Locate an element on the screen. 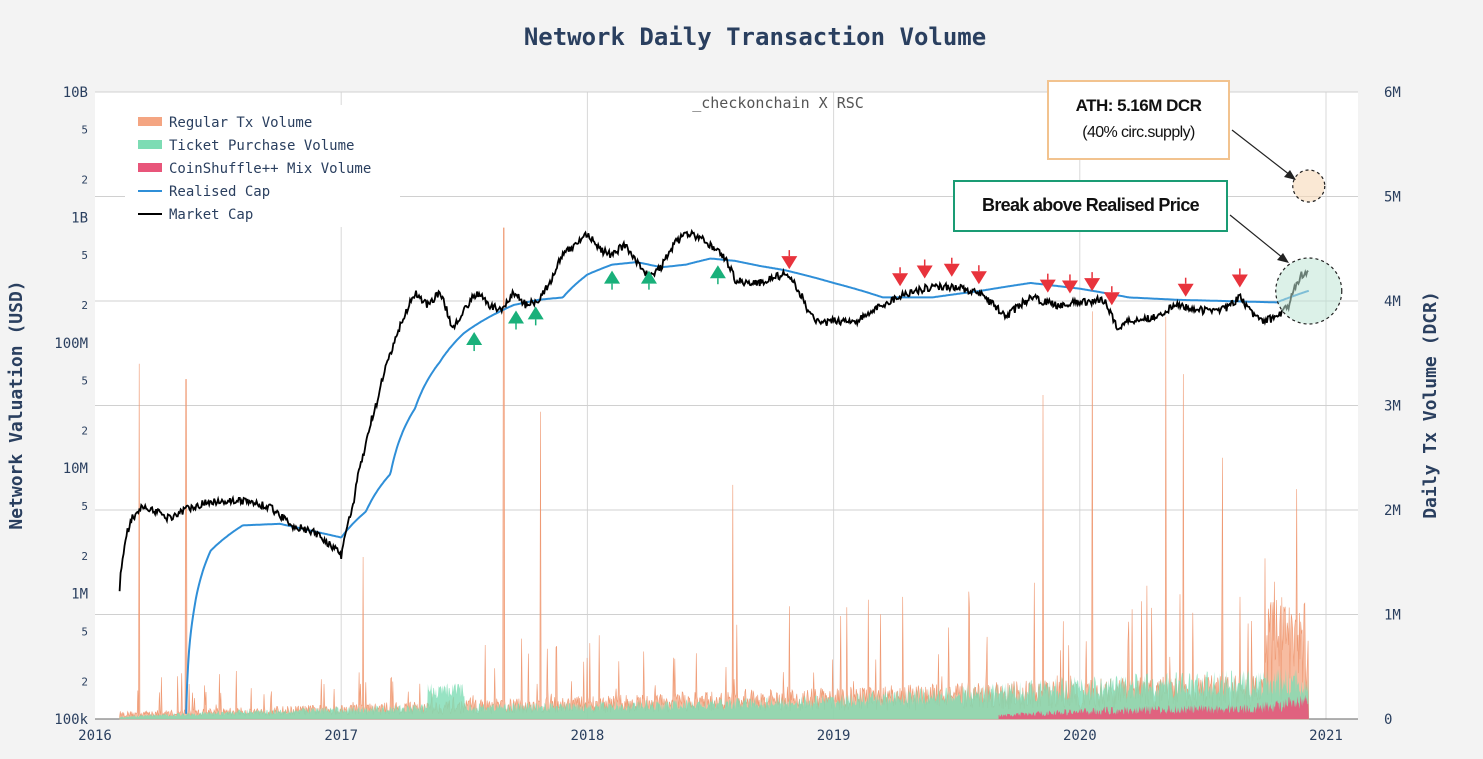  y-right-tick-label: 3M is located at coordinates (1392, 407).